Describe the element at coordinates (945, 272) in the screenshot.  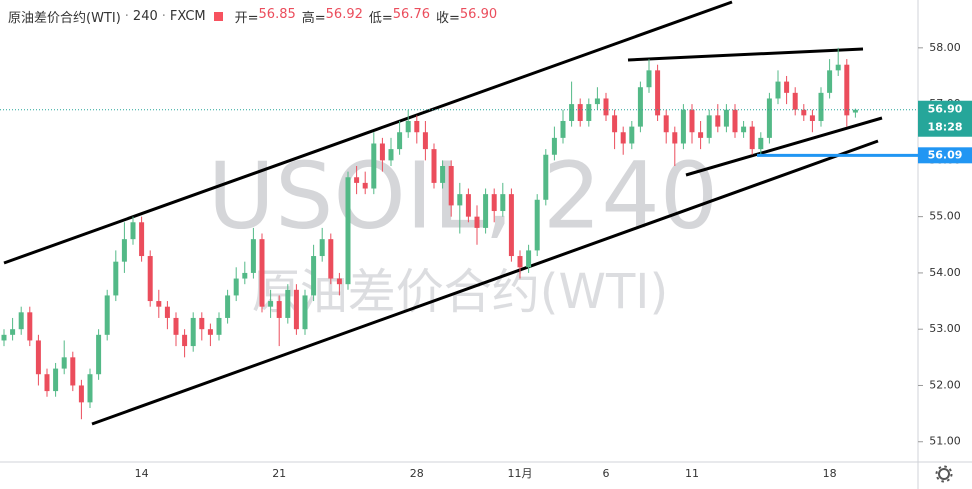
I see `y-tick-label: 54.00` at that location.